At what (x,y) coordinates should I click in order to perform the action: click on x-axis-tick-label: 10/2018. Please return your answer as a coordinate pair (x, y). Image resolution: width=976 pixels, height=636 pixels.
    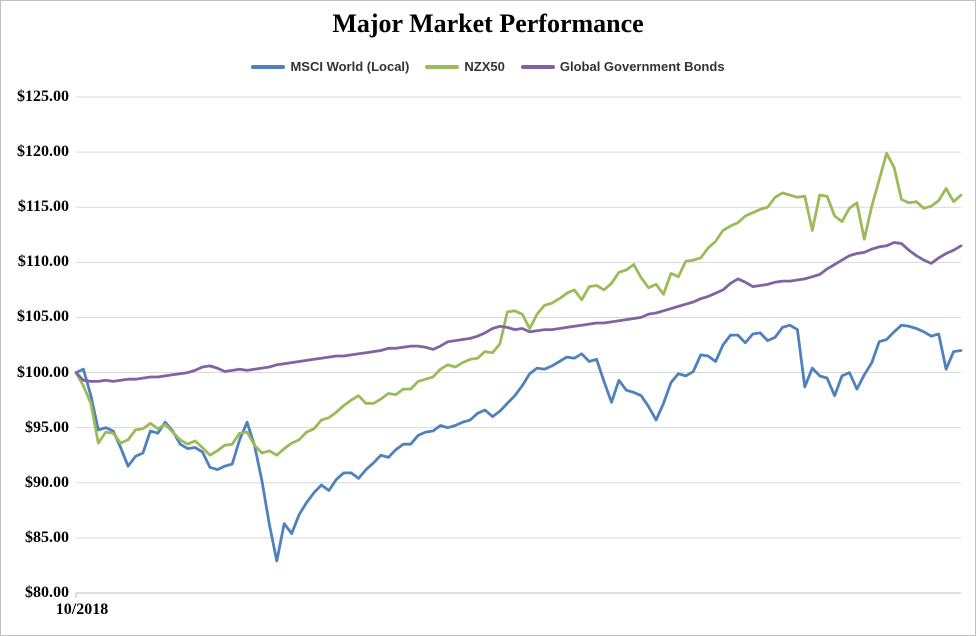
    Looking at the image, I should click on (82, 609).